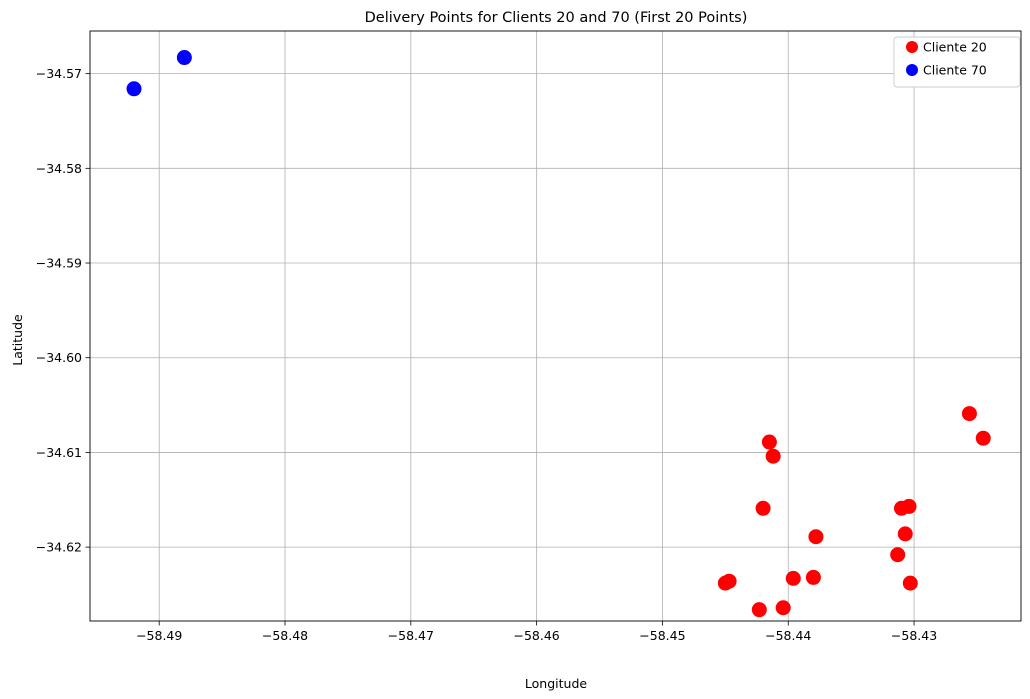 This screenshot has height=699, width=1030. I want to click on x-tick-label: −58.47, so click(411, 635).